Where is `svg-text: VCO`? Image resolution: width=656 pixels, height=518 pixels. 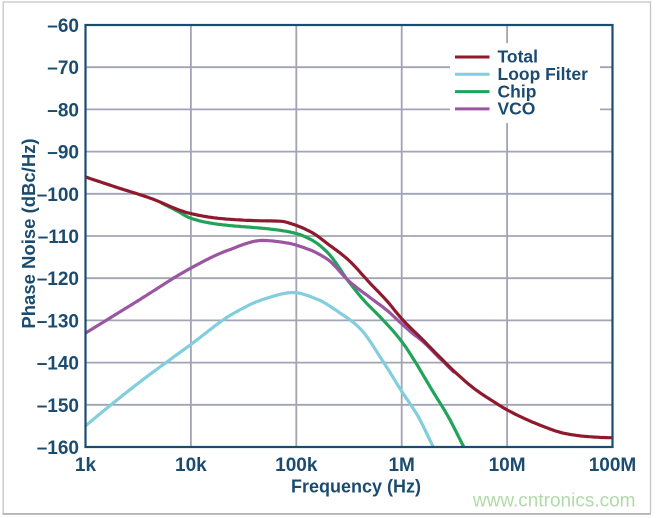 svg-text: VCO is located at coordinates (517, 109).